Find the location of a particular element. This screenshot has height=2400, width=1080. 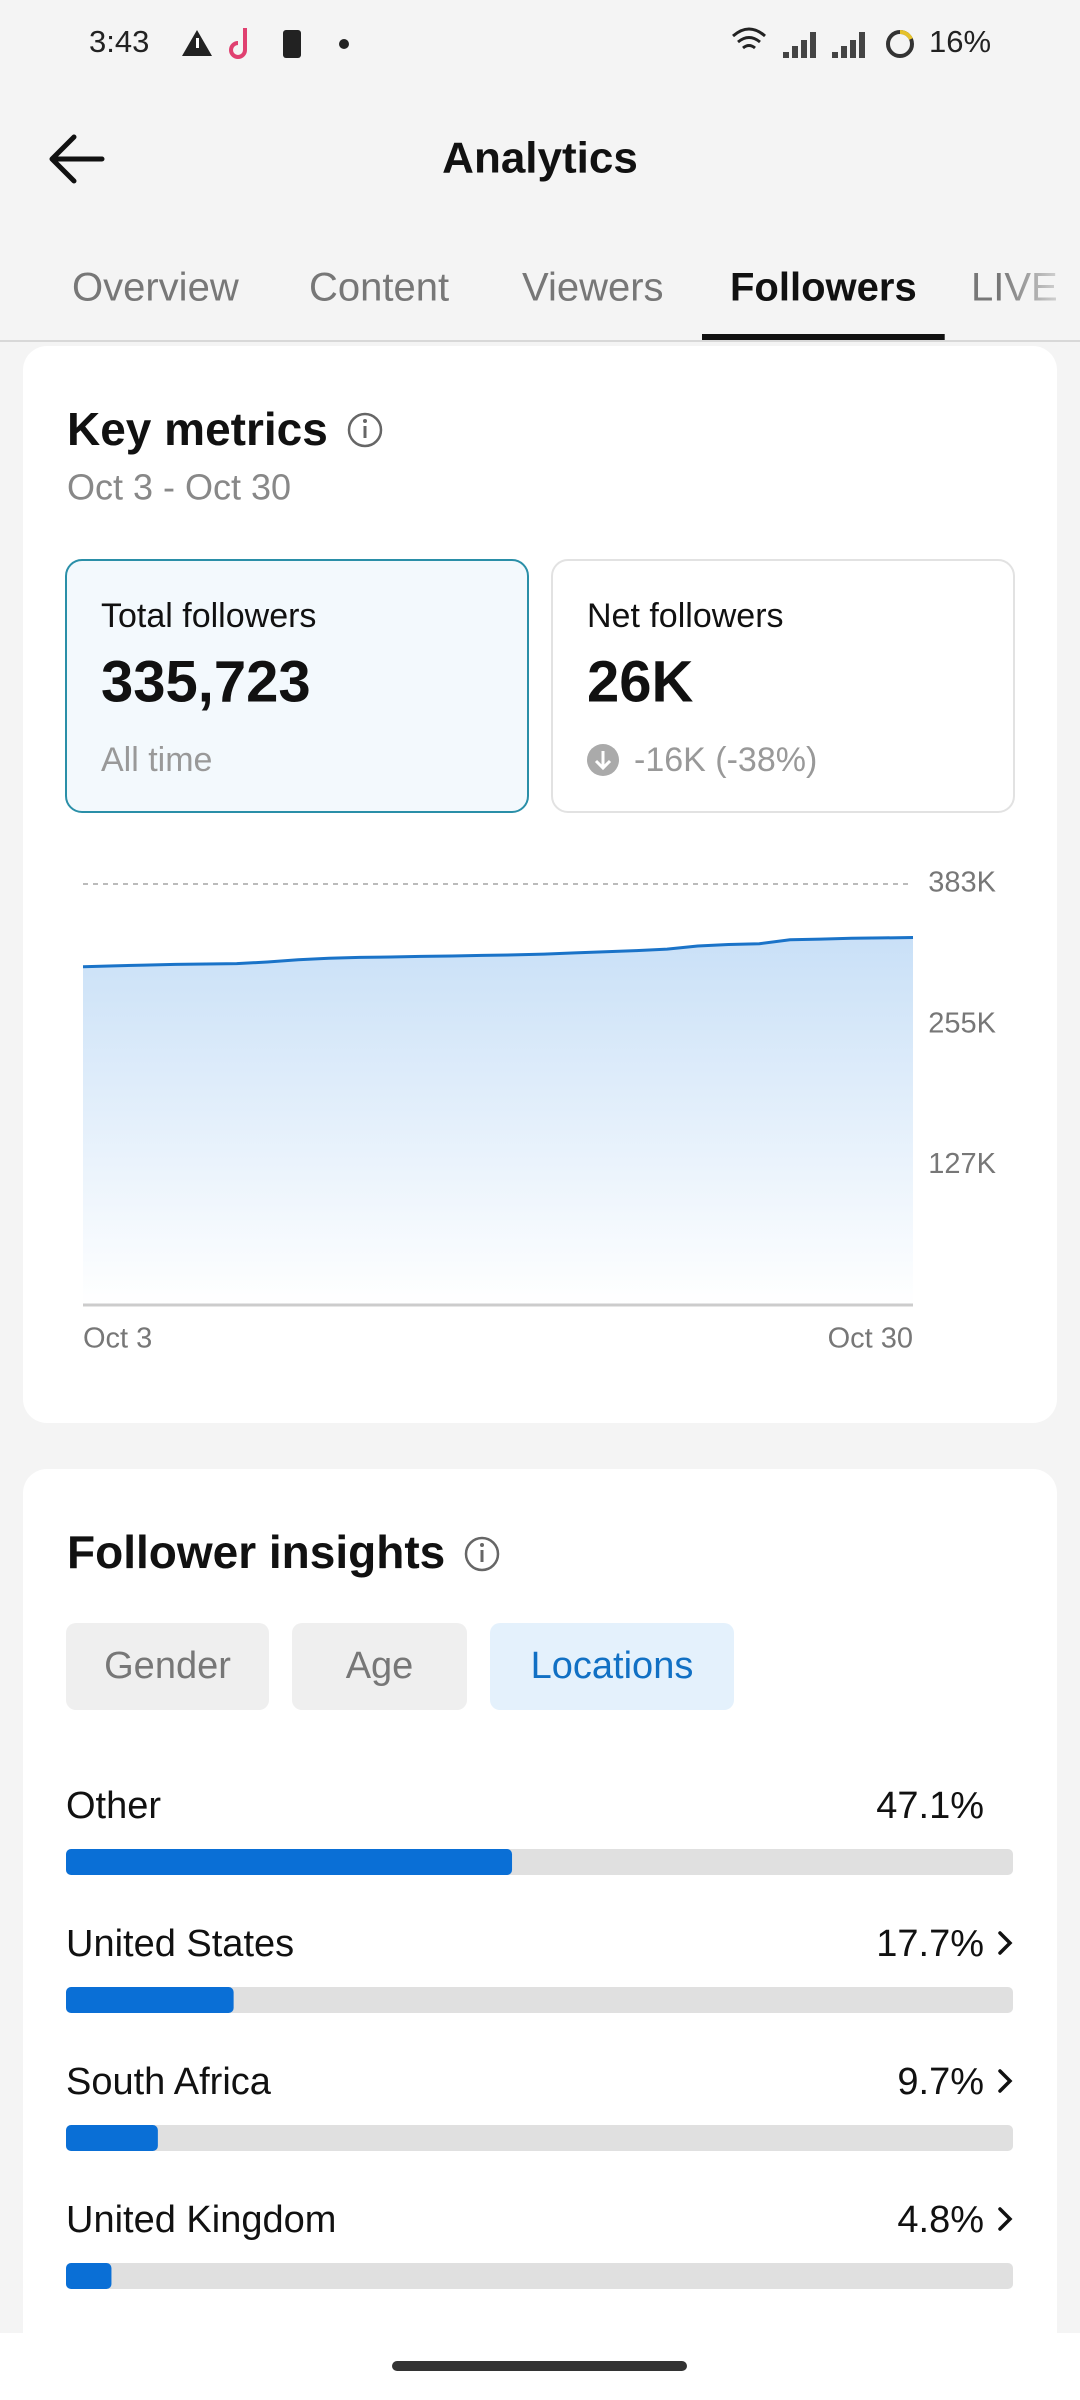

tab: Content is located at coordinates (379, 288).